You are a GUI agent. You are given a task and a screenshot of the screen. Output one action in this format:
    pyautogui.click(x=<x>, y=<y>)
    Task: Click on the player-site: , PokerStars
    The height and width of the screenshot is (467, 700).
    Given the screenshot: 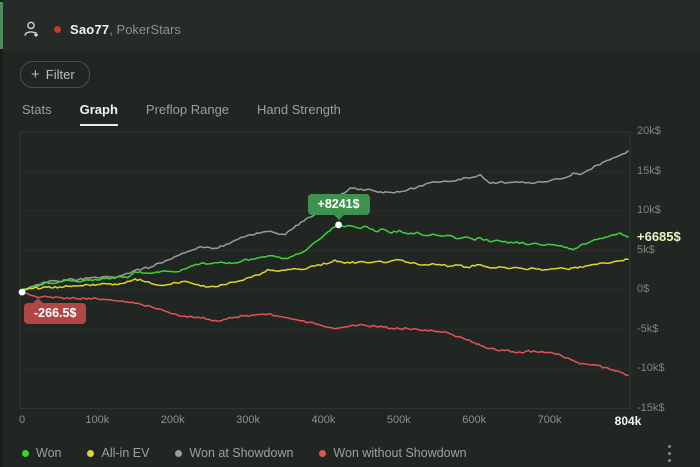 What is the action you would take?
    pyautogui.click(x=145, y=29)
    